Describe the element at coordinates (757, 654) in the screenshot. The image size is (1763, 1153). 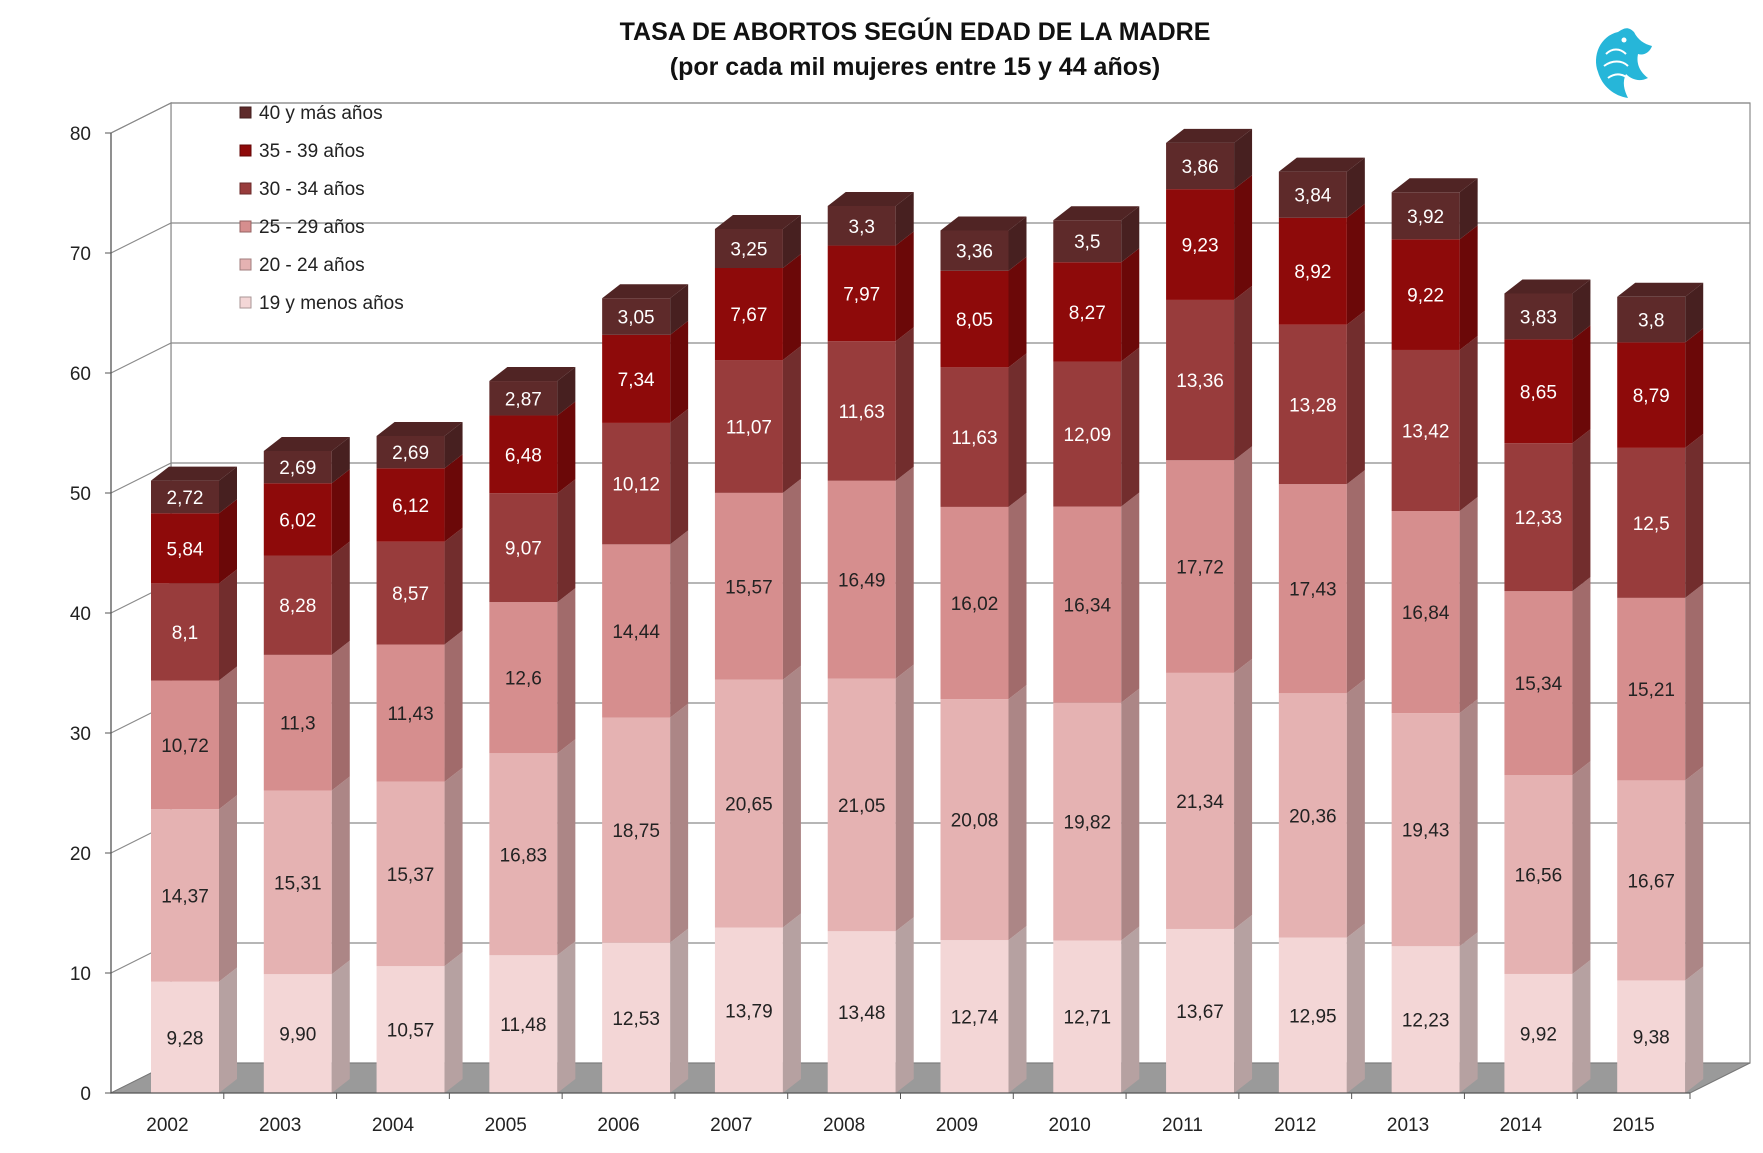
I see `bar-stack-2007: 13,79 20,65 15,57 11,07 7,67 3,25` at that location.